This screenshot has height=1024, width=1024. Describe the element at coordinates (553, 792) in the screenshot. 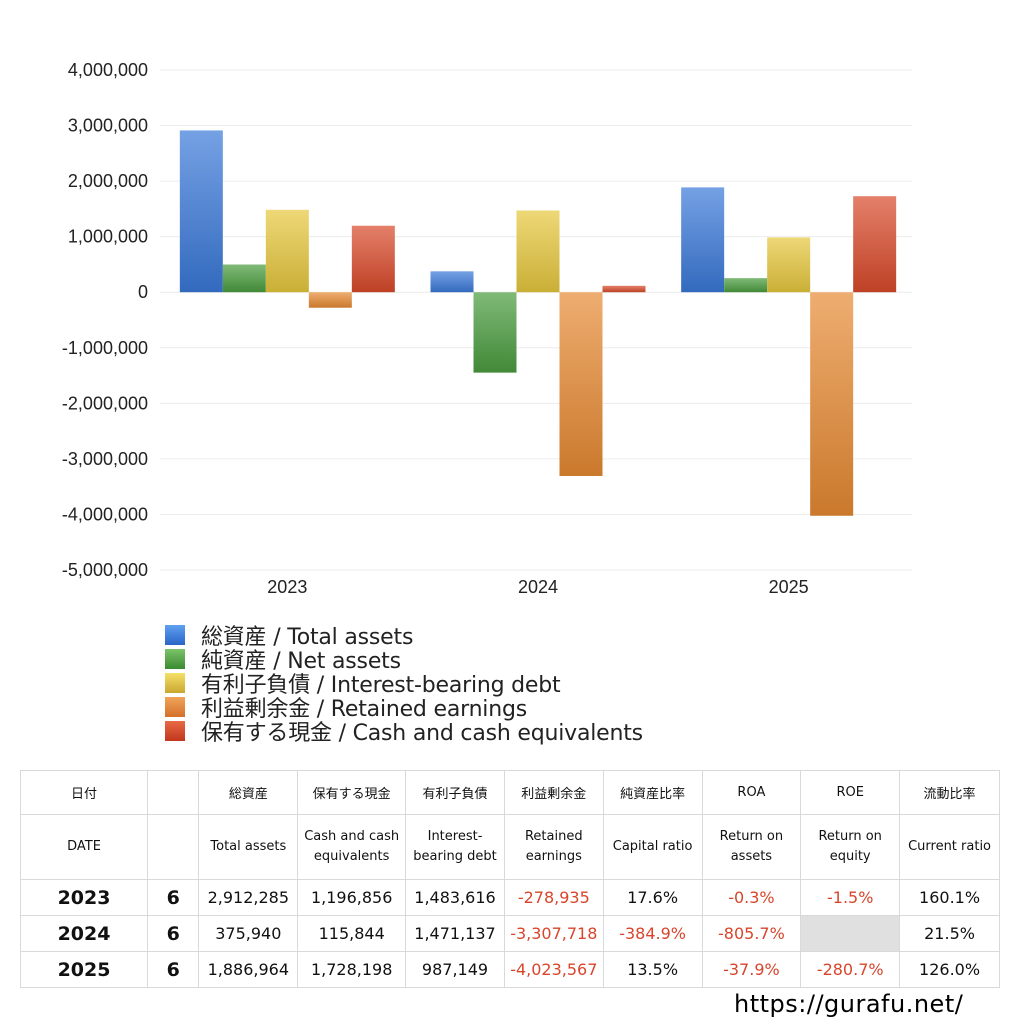

I see `table-header-cell: 利益剰余金` at that location.